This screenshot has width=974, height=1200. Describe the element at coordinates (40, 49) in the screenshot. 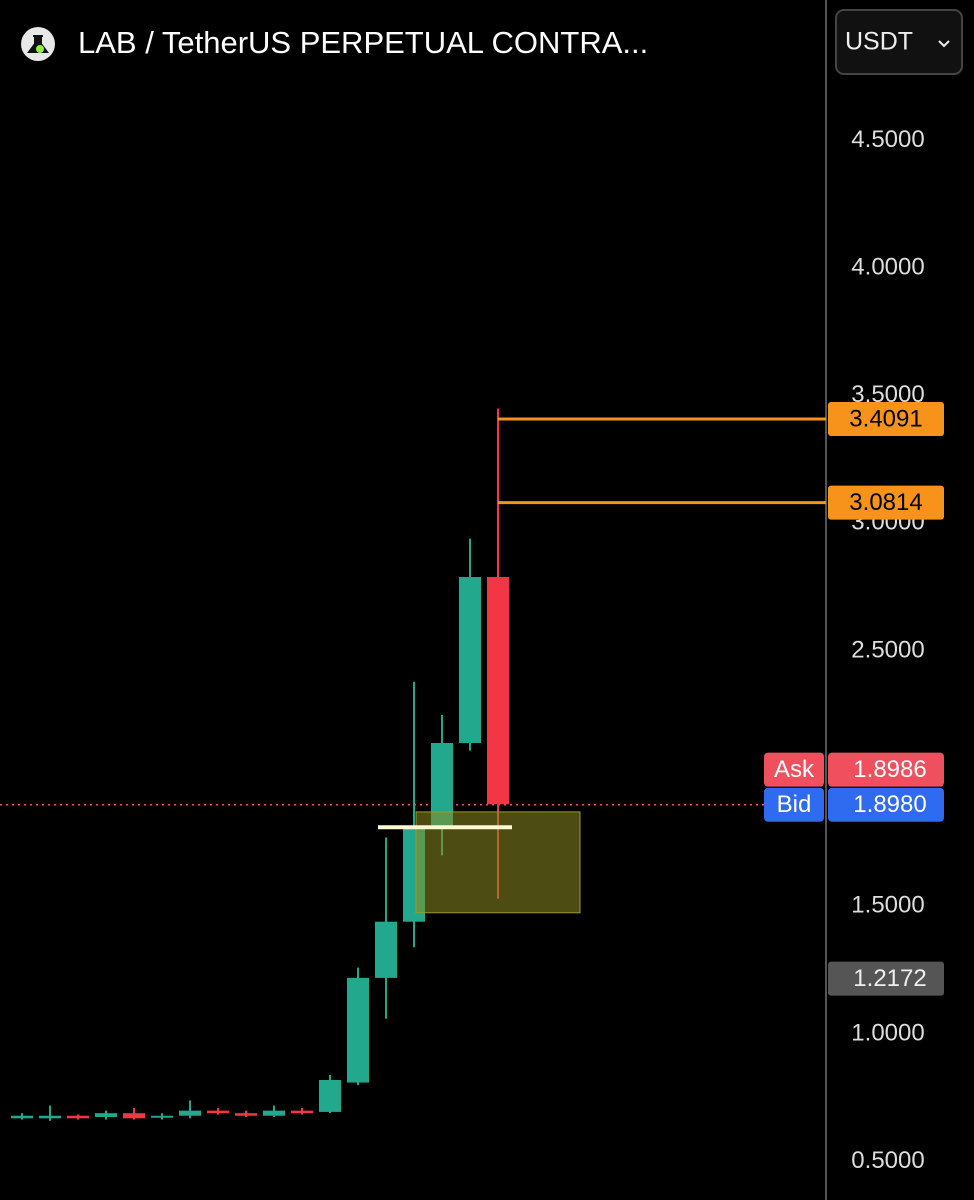

I see `flask-liquid` at that location.